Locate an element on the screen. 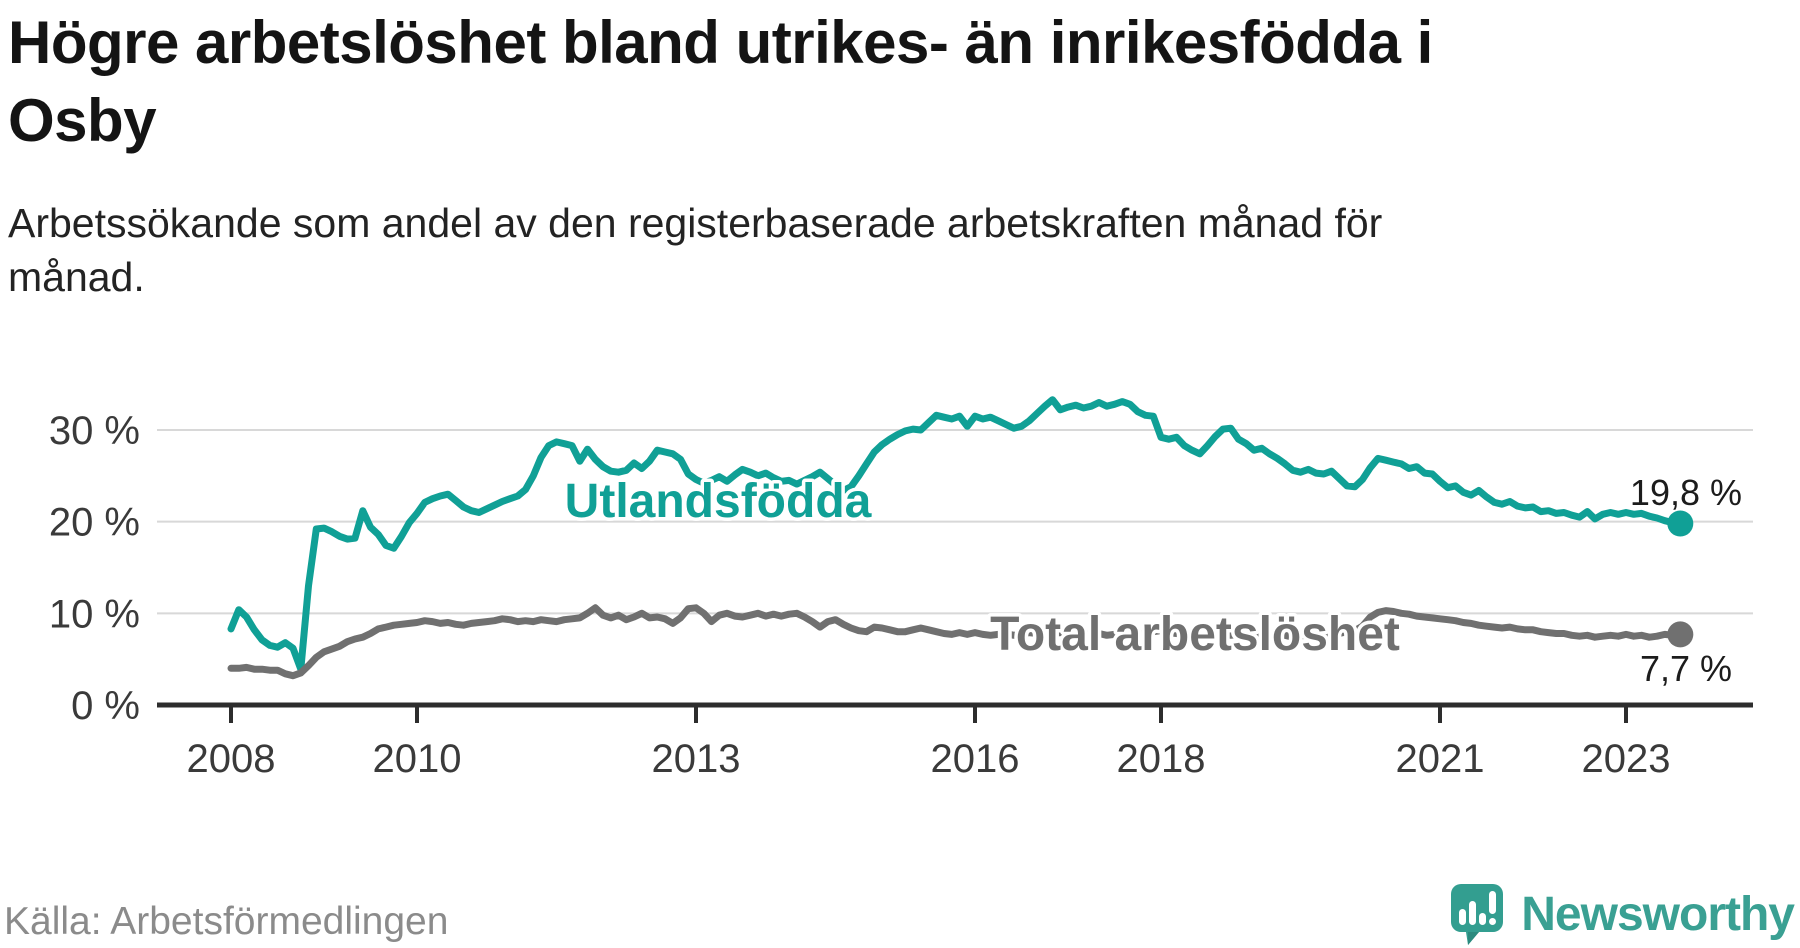  series-total: Total arbetslöshet 7,7 % is located at coordinates (979, 646).